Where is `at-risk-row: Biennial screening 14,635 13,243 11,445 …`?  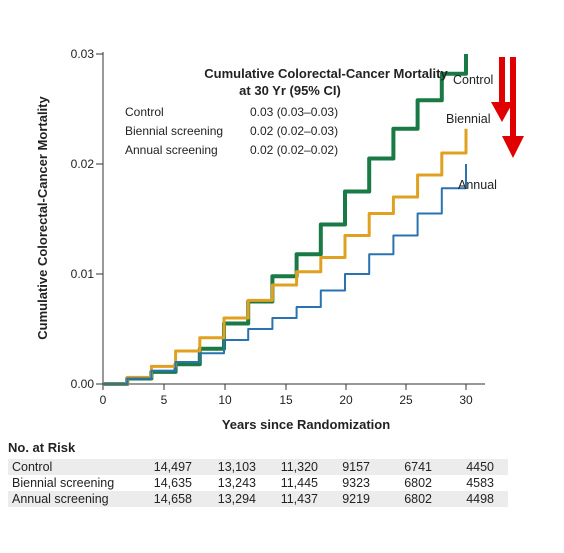
at-risk-row: Biennial screening 14,635 13,243 11,445 … is located at coordinates (258, 483).